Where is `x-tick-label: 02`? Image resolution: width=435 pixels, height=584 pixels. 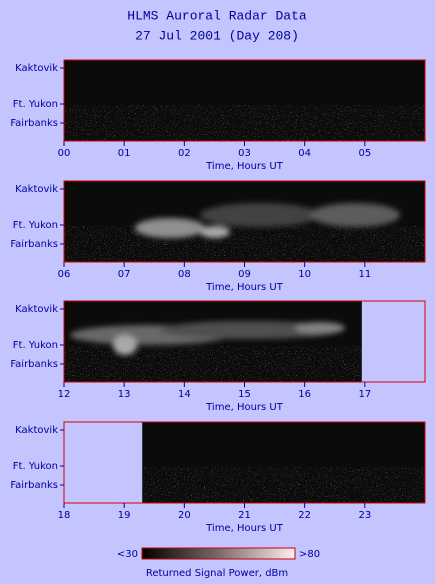 x-tick-label: 02 is located at coordinates (184, 153).